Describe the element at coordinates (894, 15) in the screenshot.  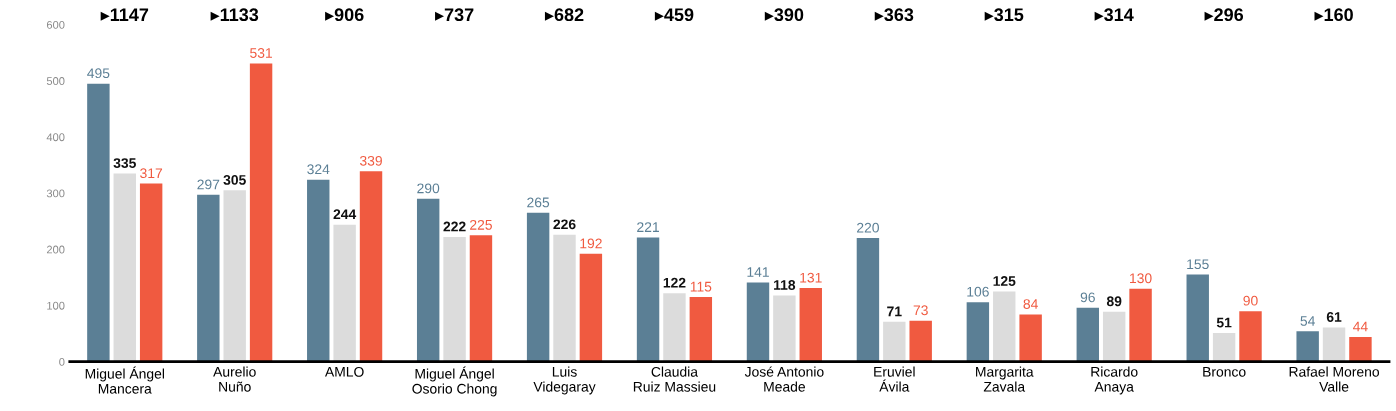
I see `text: ▸363` at that location.